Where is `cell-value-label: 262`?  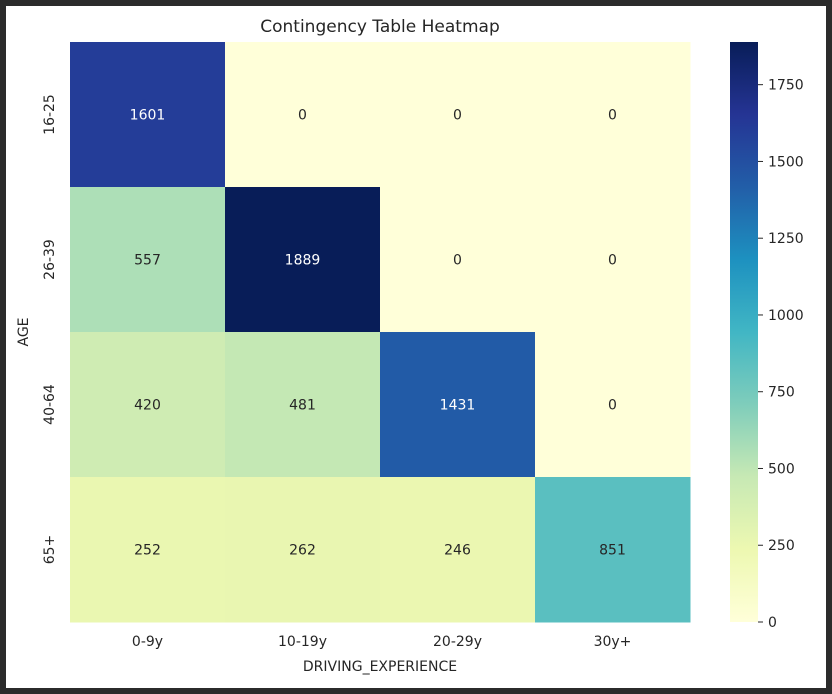
cell-value-label: 262 is located at coordinates (302, 551).